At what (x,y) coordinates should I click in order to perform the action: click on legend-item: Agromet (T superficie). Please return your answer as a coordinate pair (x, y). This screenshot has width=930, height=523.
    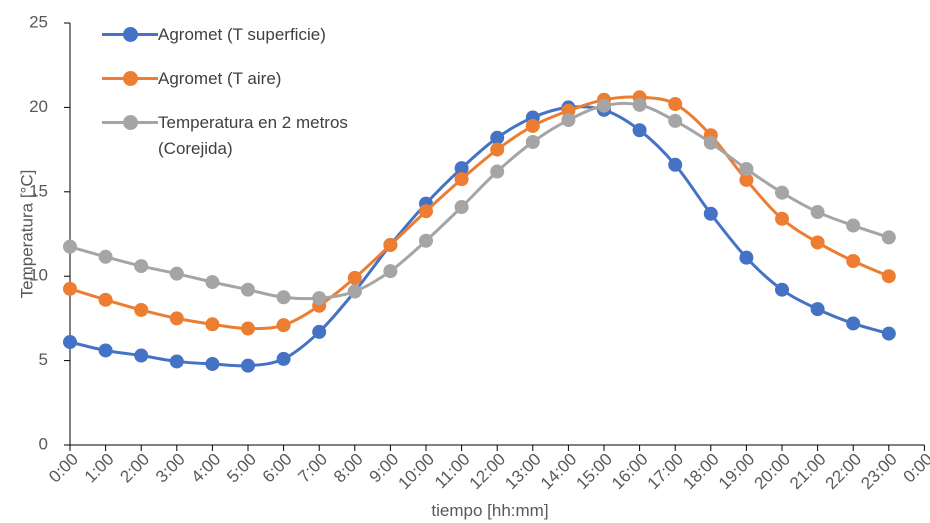
    Looking at the image, I should click on (252, 36).